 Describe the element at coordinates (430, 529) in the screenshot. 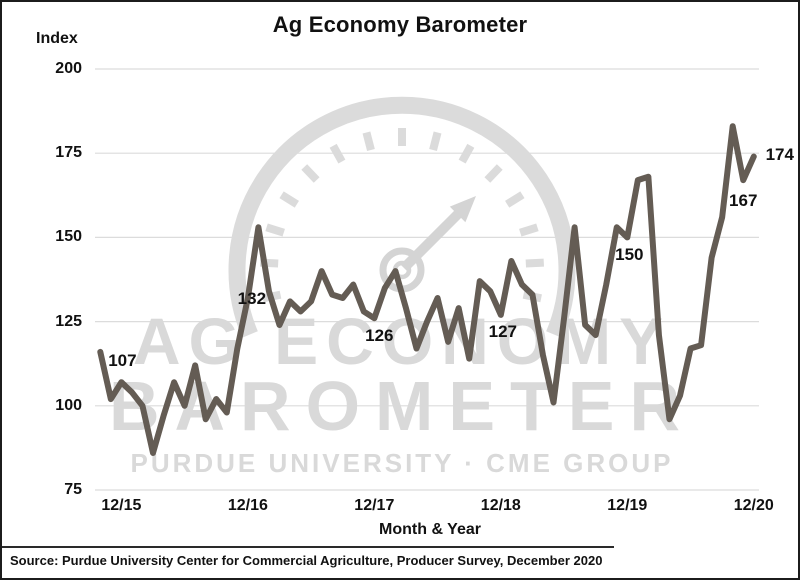

I see `x-axis-title: Month & Year` at that location.